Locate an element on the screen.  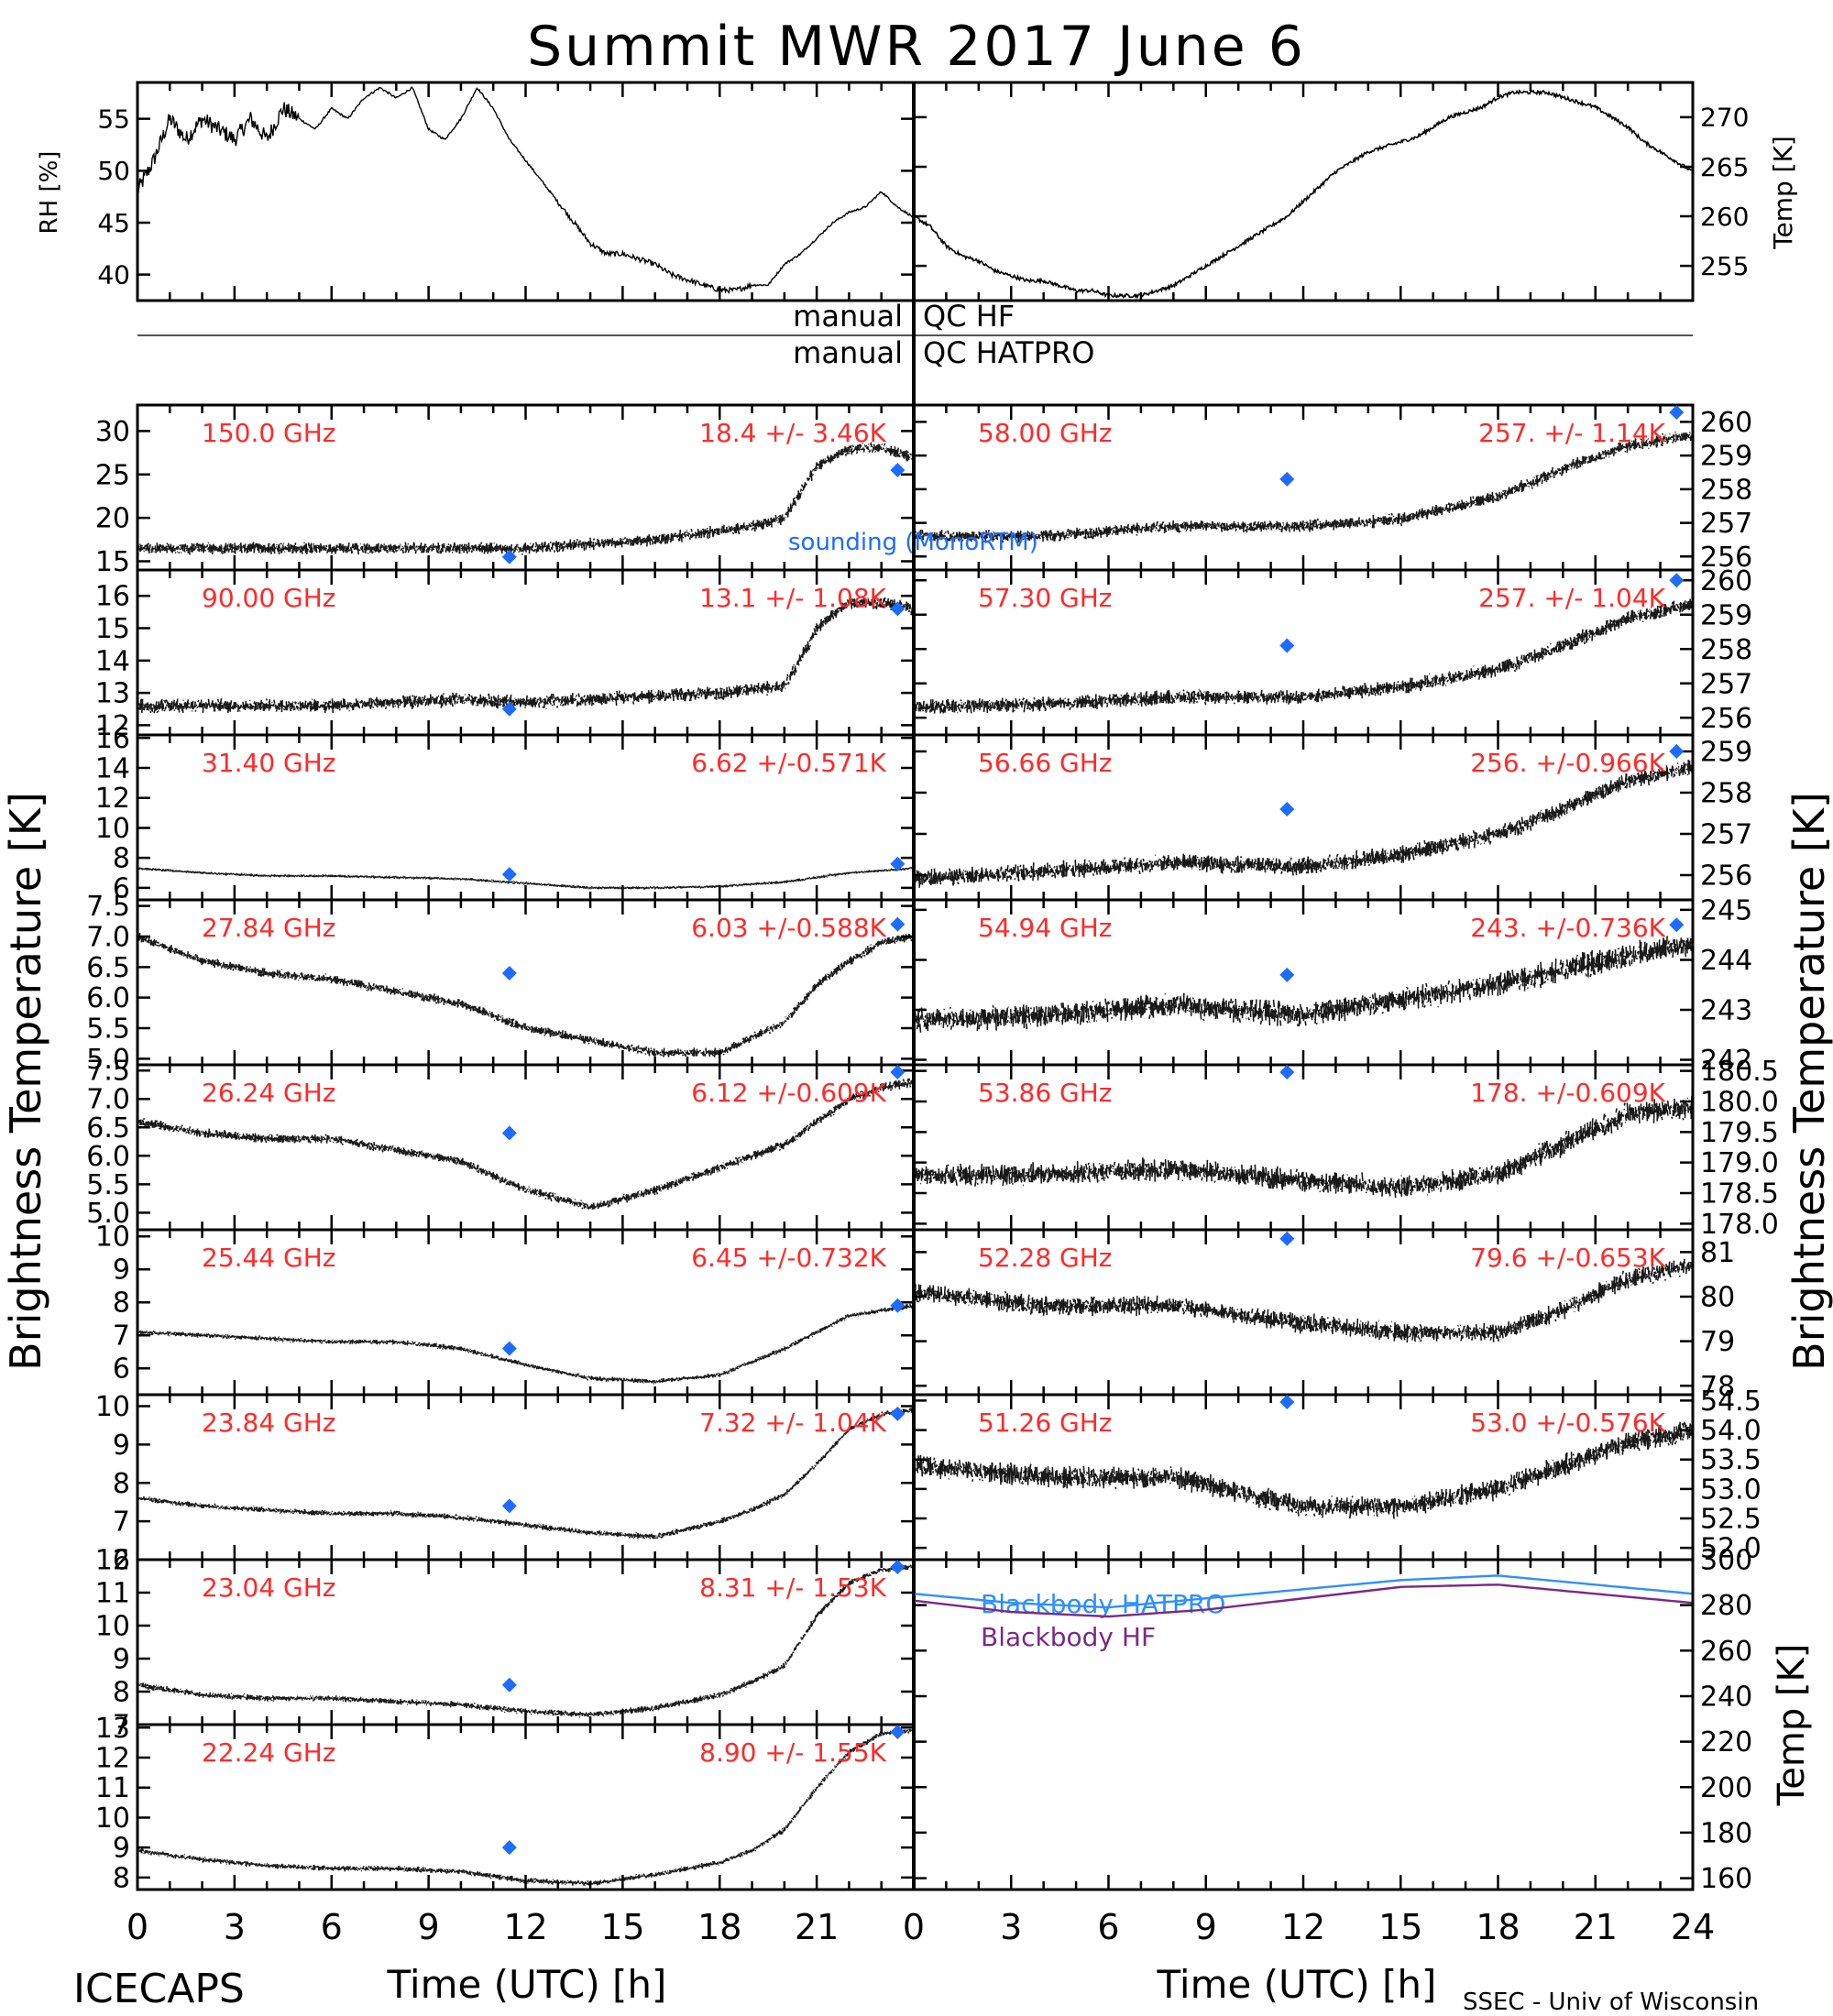
hf-channel-8-y-tick-label: 12 is located at coordinates (112, 1759).